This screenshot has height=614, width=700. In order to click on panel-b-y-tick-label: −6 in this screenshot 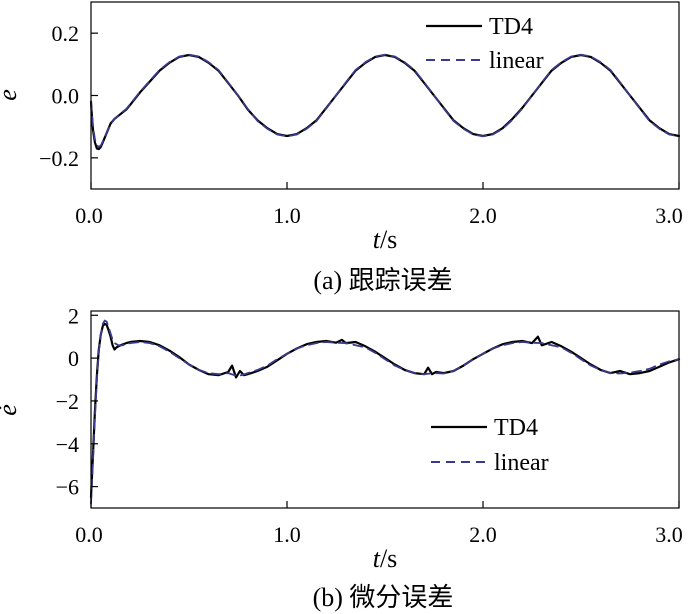, I will do `click(67, 487)`.